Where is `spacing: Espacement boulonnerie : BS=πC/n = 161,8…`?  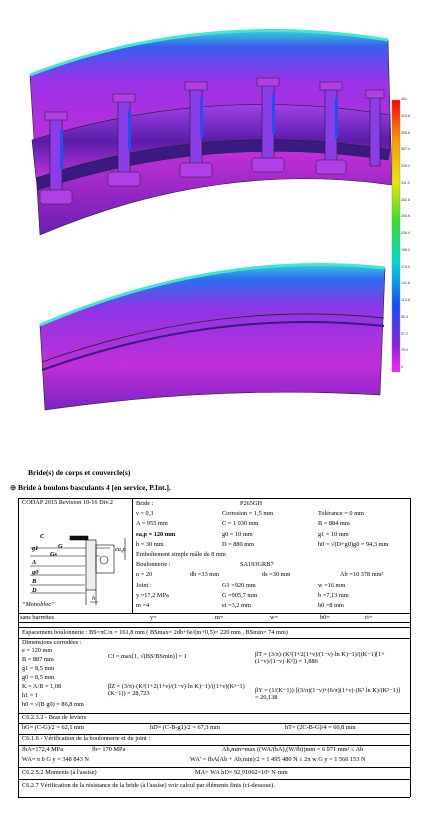
spacing: Espacement boulonnerie : BS=πC/n = 161,8… is located at coordinates (155, 632).